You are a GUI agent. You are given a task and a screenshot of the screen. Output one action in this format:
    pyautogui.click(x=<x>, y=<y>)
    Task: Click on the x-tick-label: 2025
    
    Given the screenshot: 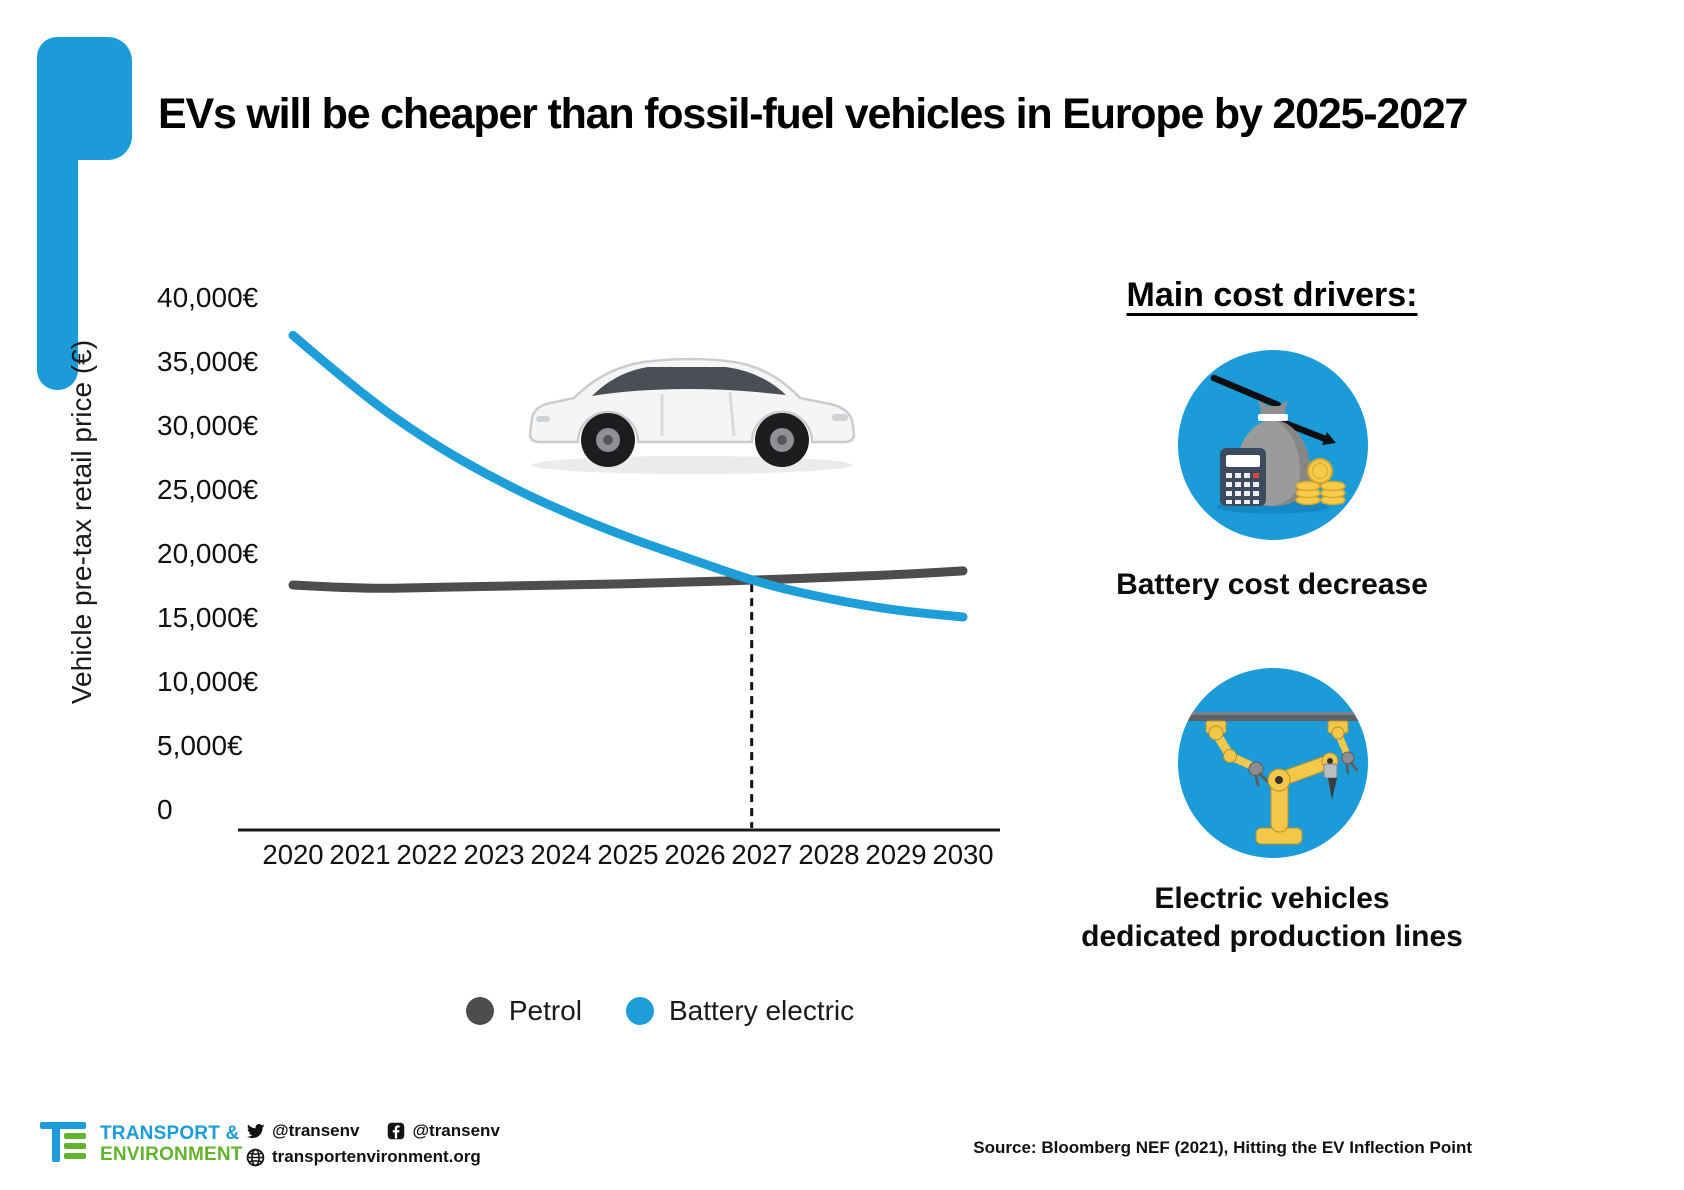 What is the action you would take?
    pyautogui.click(x=627, y=854)
    